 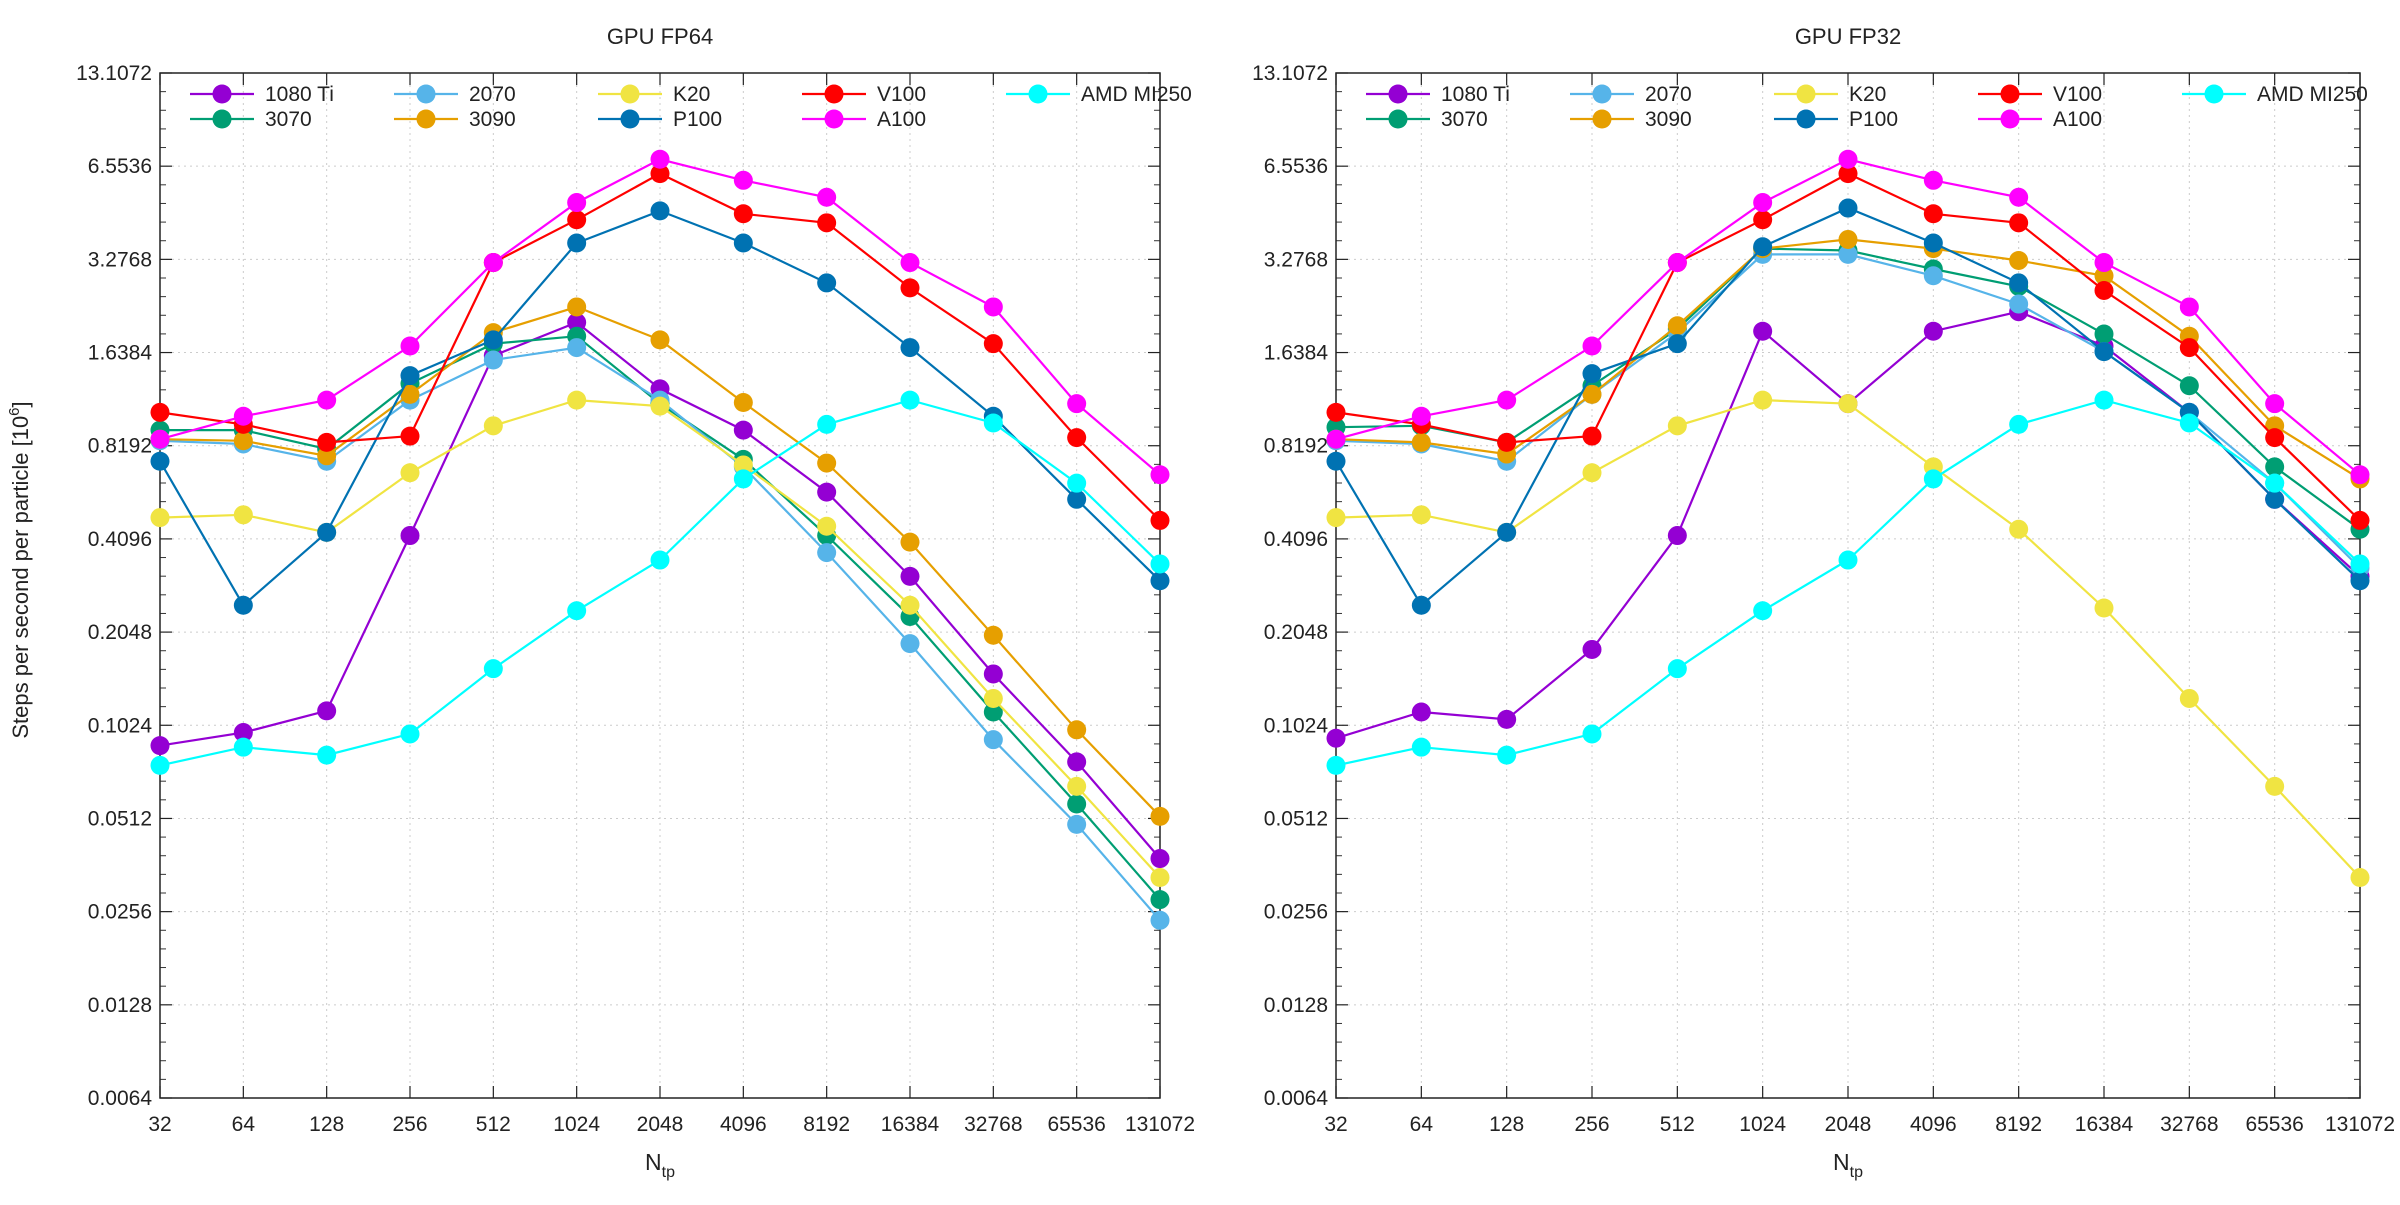 What do you see at coordinates (654, 94) in the screenshot?
I see `legend-item: K20` at bounding box center [654, 94].